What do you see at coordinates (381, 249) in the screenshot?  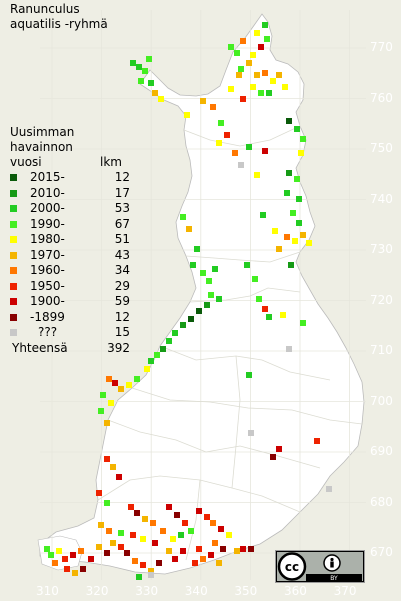 I see `y-grid-label: 730` at bounding box center [381, 249].